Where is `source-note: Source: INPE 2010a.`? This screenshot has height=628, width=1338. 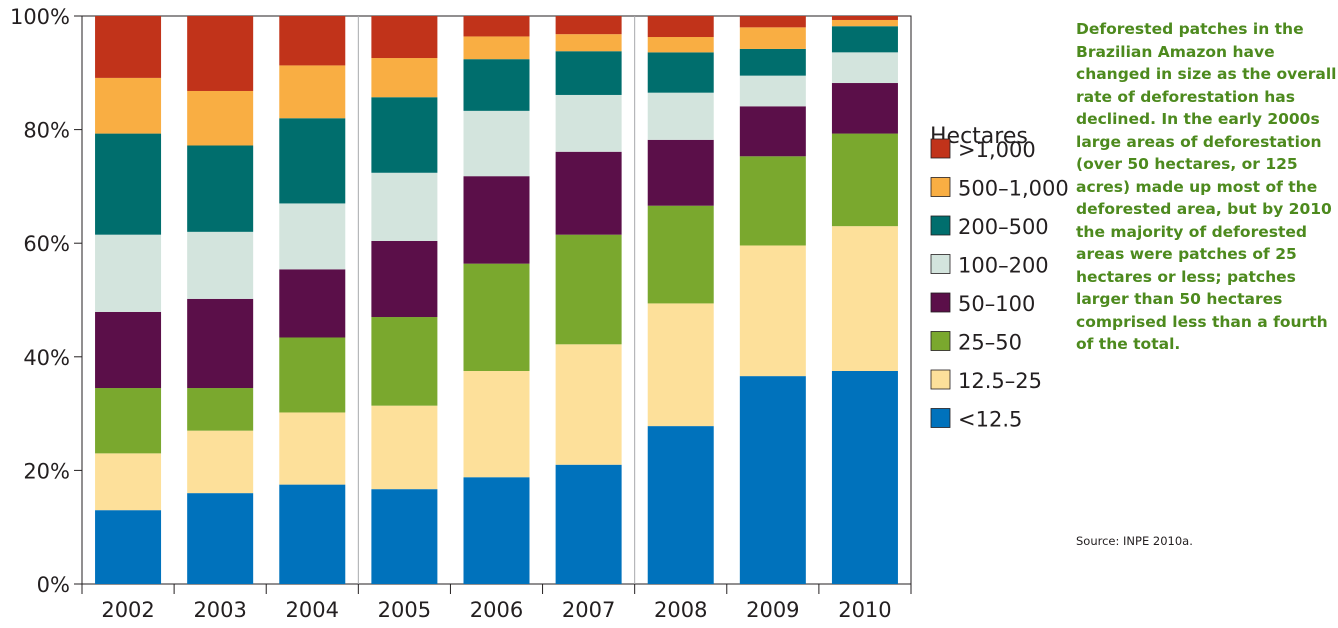
source-note: Source: INPE 2010a. is located at coordinates (1134, 541).